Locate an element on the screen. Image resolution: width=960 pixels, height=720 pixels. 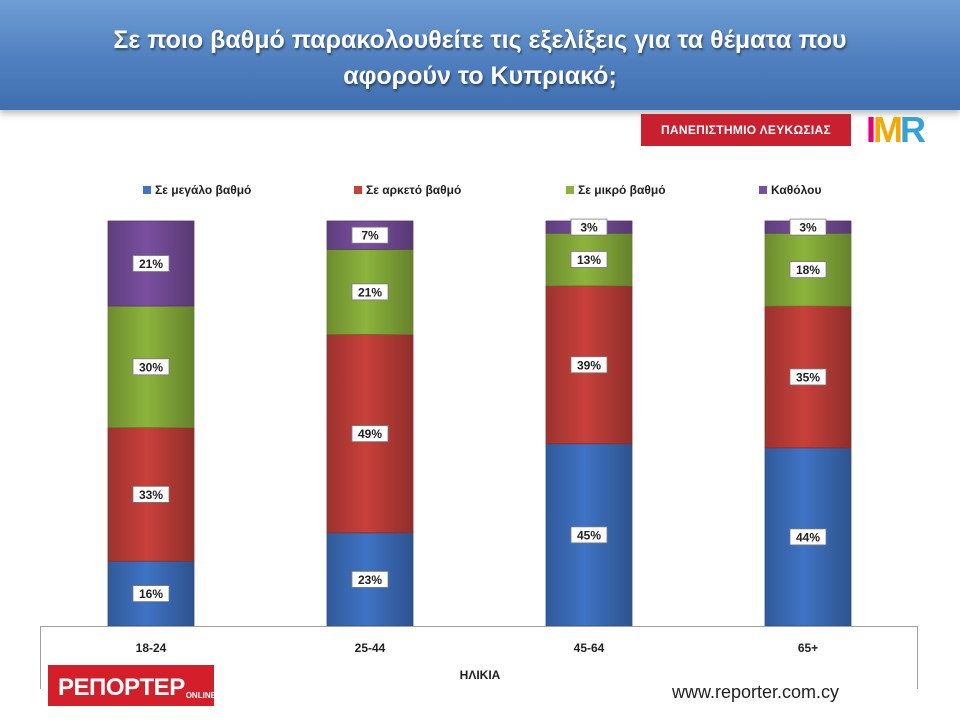
data-label-25-44-series-1: 49% is located at coordinates (370, 434).